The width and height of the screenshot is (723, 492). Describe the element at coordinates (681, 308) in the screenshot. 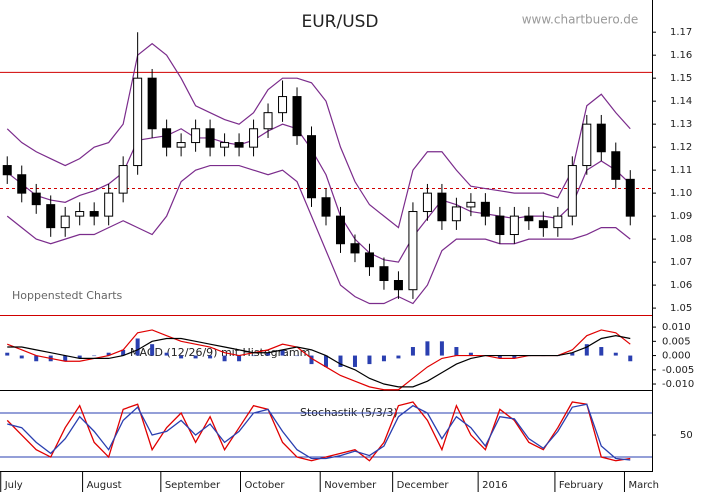

I see `y-tick-label: 1.05` at that location.